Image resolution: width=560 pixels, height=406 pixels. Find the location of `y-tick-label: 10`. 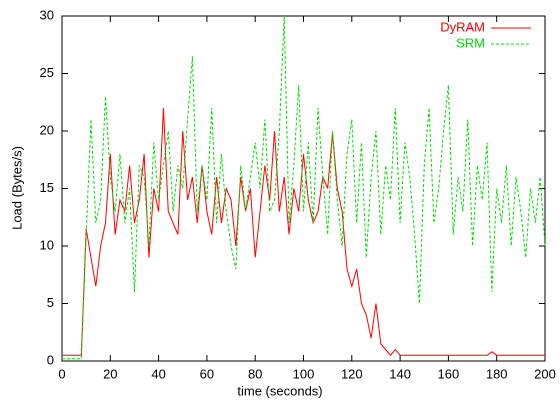

y-tick-label: 10 is located at coordinates (47, 244).